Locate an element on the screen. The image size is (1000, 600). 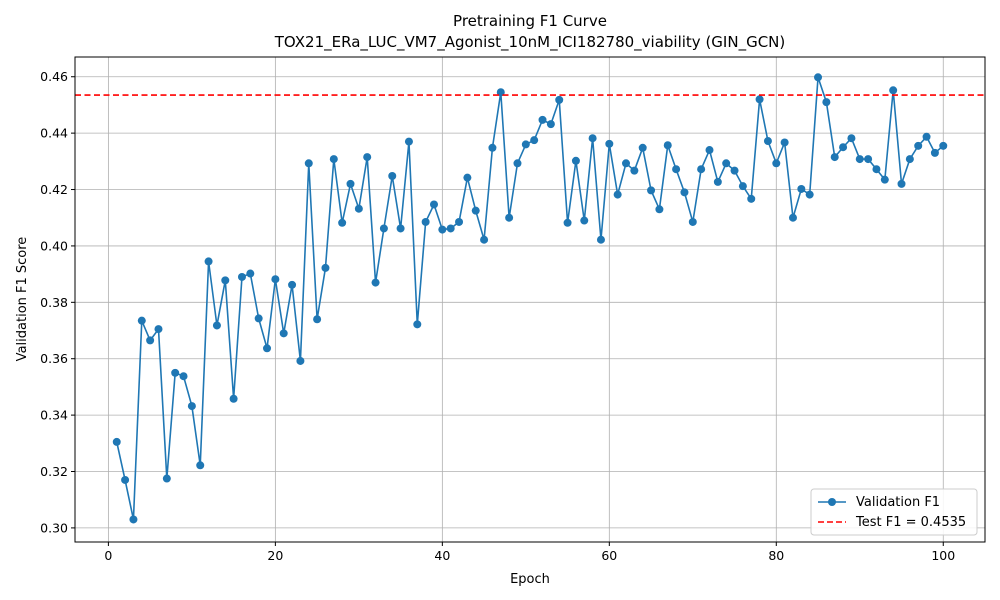
x-tick-label: 0 is located at coordinates (108, 555).